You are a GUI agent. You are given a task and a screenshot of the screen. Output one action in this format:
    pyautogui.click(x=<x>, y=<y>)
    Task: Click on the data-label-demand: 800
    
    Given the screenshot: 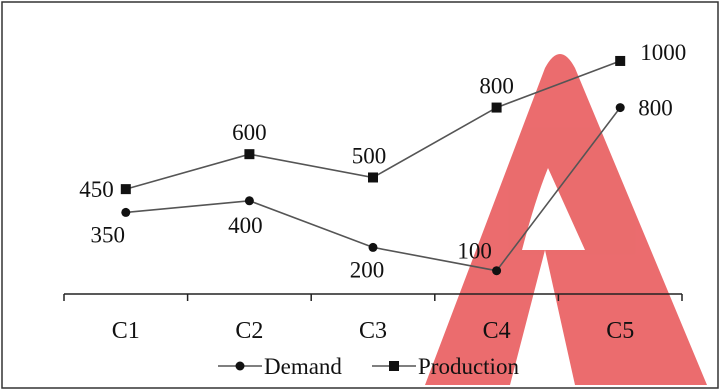 What is the action you would take?
    pyautogui.click(x=655, y=108)
    